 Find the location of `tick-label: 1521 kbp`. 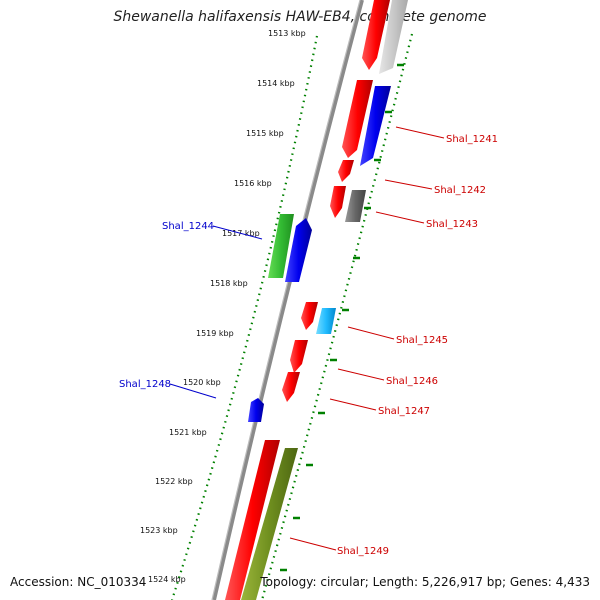

tick-label: 1521 kbp is located at coordinates (188, 432).